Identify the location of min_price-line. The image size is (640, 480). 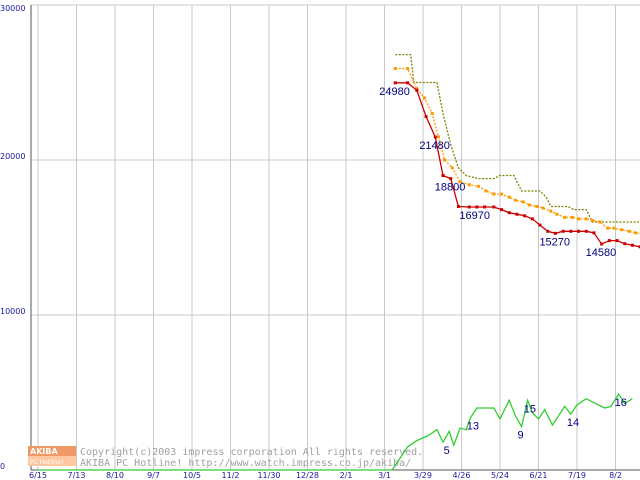
(517, 165).